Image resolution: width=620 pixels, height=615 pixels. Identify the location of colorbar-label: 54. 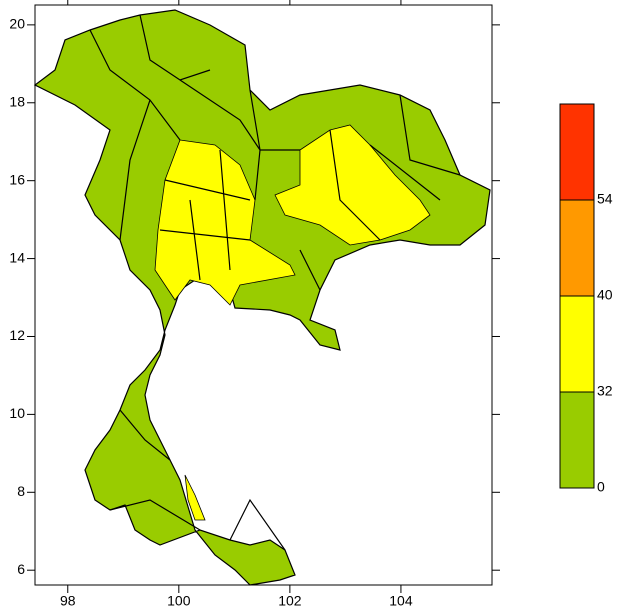
(605, 199).